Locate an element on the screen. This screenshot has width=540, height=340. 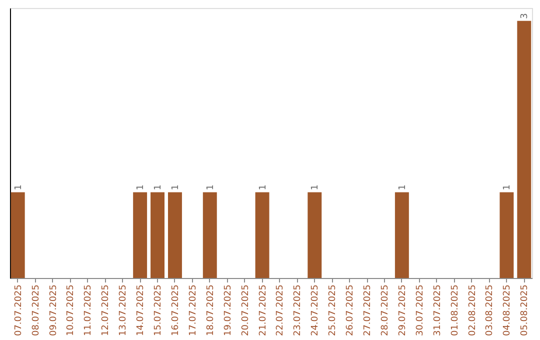
x-tick-label: 29.07.2025 is located at coordinates (403, 310).